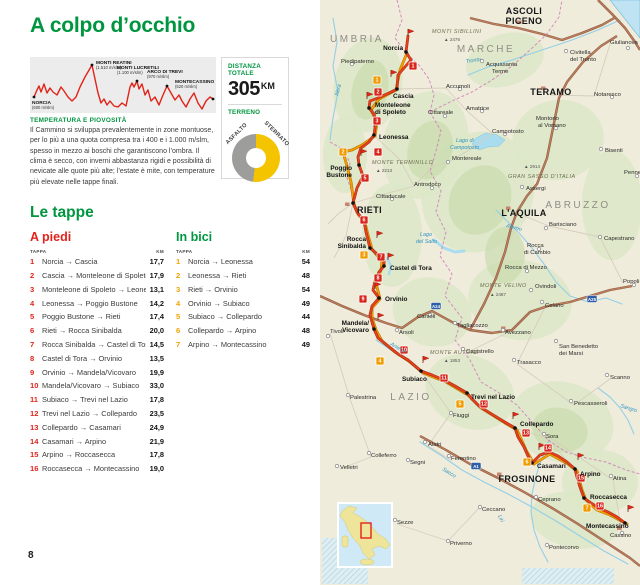  Describe the element at coordinates (363, 398) in the screenshot. I see `svg-text: Palestrina` at that location.